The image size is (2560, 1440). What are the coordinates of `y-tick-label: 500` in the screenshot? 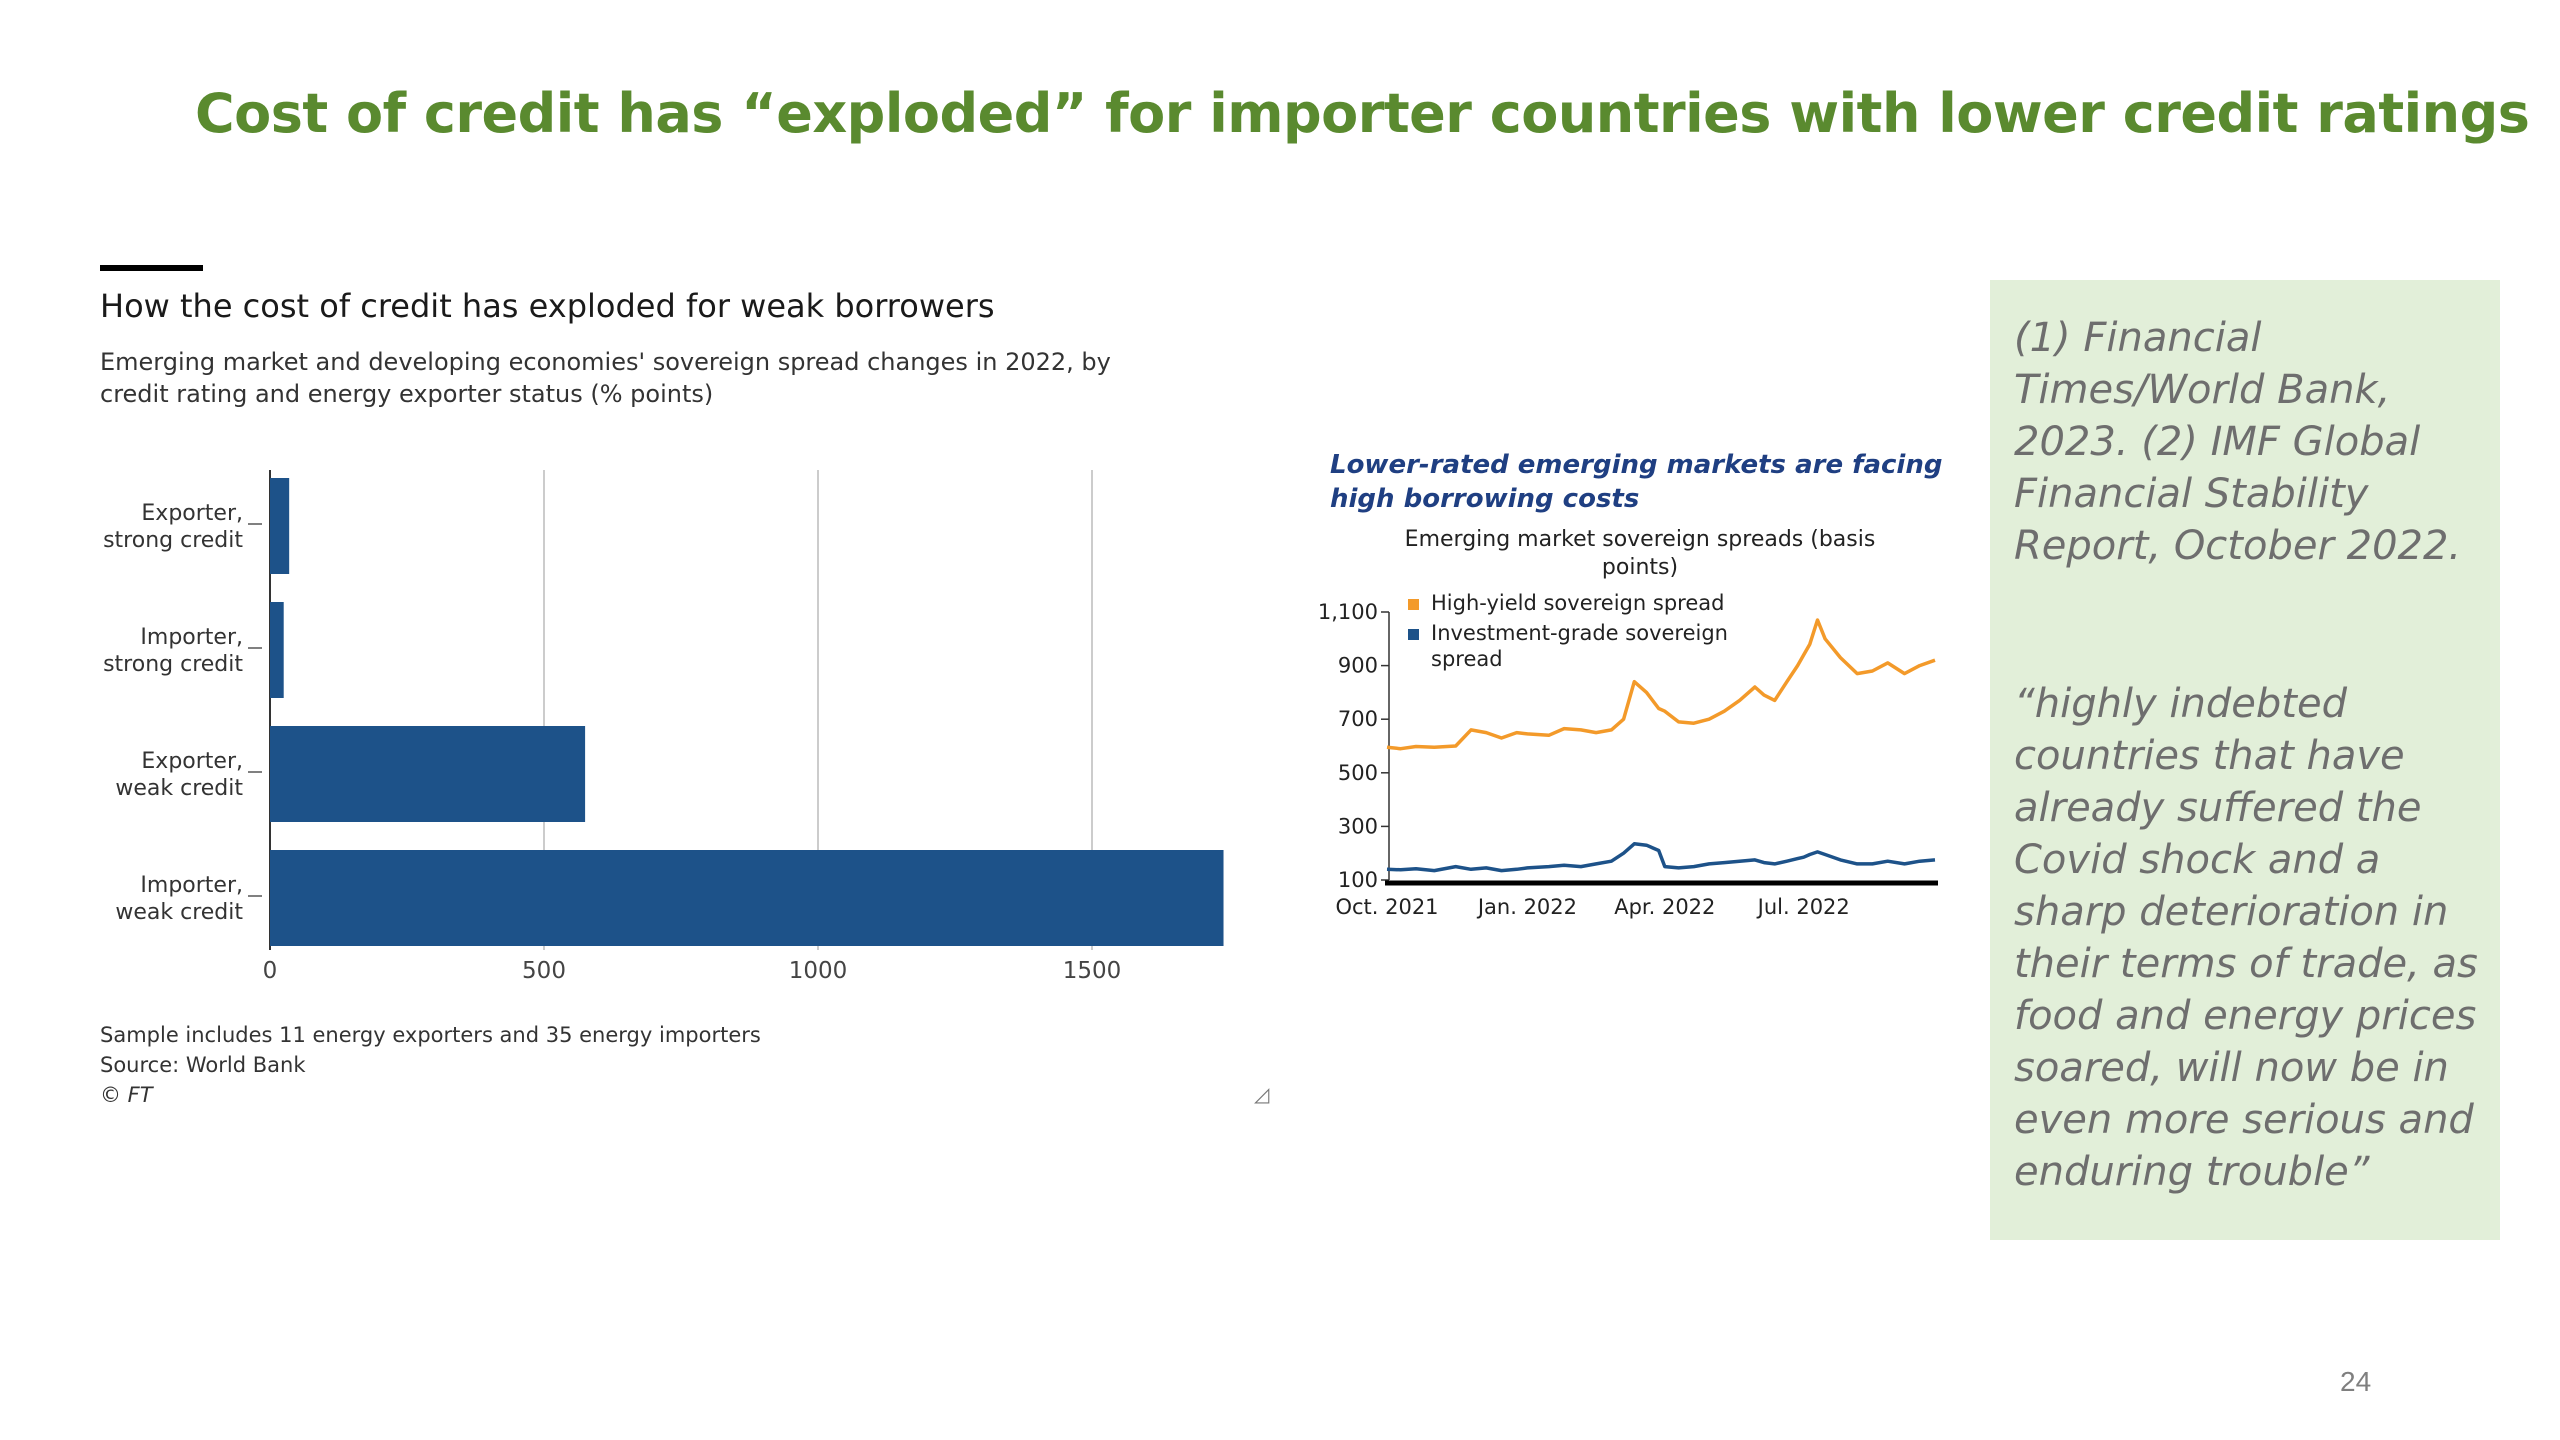 It's located at (1358, 773).